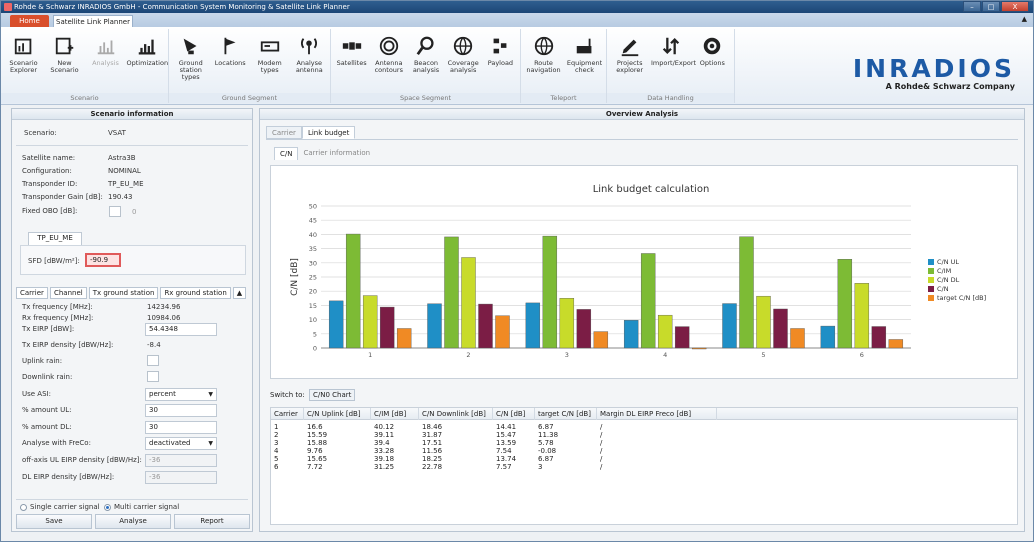  What do you see at coordinates (210, 443) in the screenshot?
I see `chevron-down-icon: ▼` at bounding box center [210, 443].